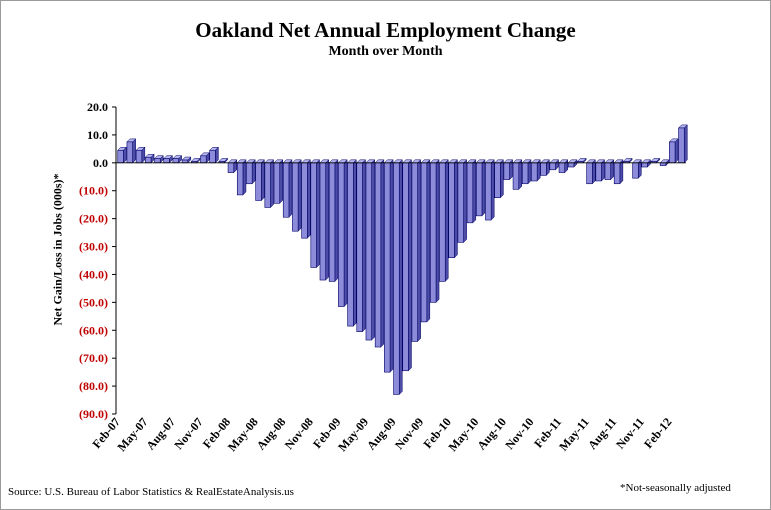 Image resolution: width=771 pixels, height=510 pixels. What do you see at coordinates (93, 386) in the screenshot?
I see `y-tick-label: (80.0)` at bounding box center [93, 386].